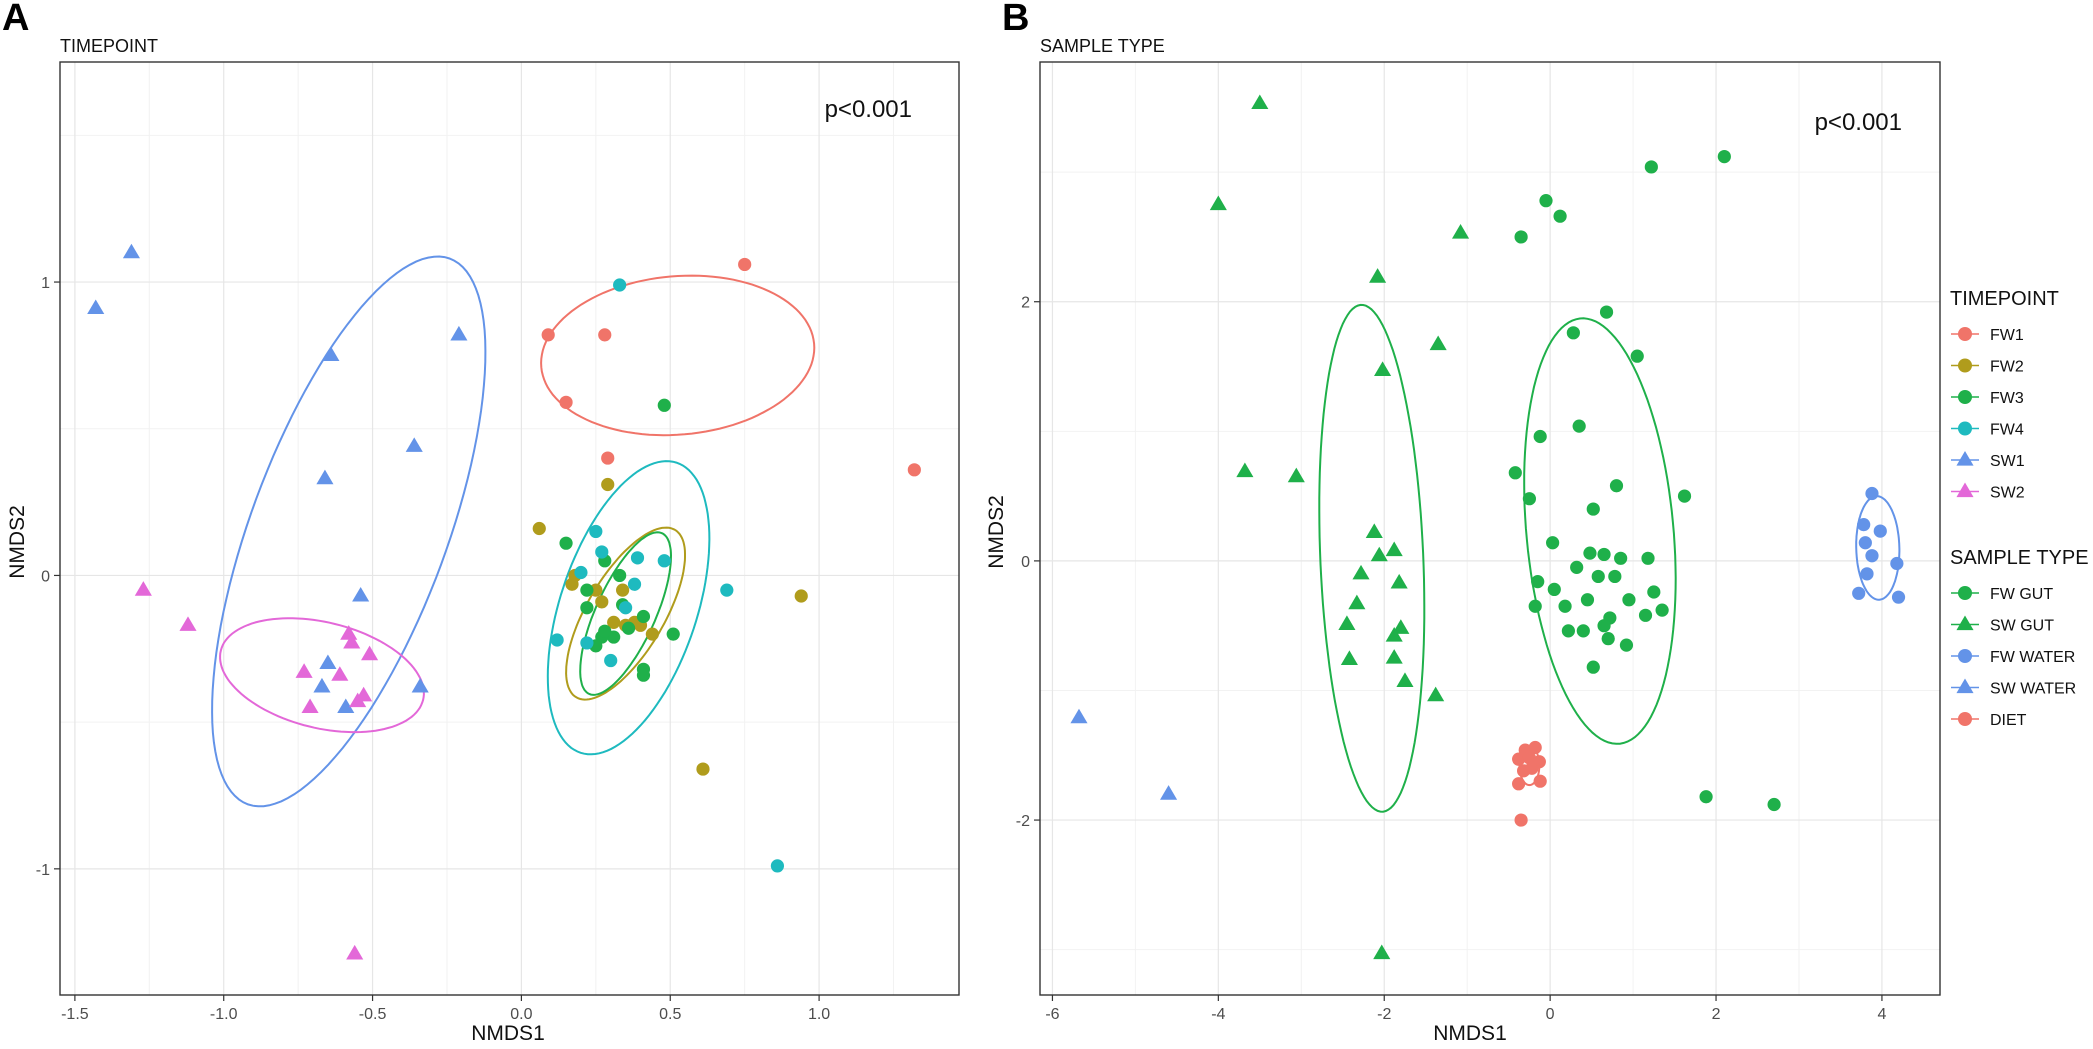 This screenshot has height=1049, width=2093. Describe the element at coordinates (1470, 1033) in the screenshot. I see `panel-b-x-axis-title: NMDS1` at that location.